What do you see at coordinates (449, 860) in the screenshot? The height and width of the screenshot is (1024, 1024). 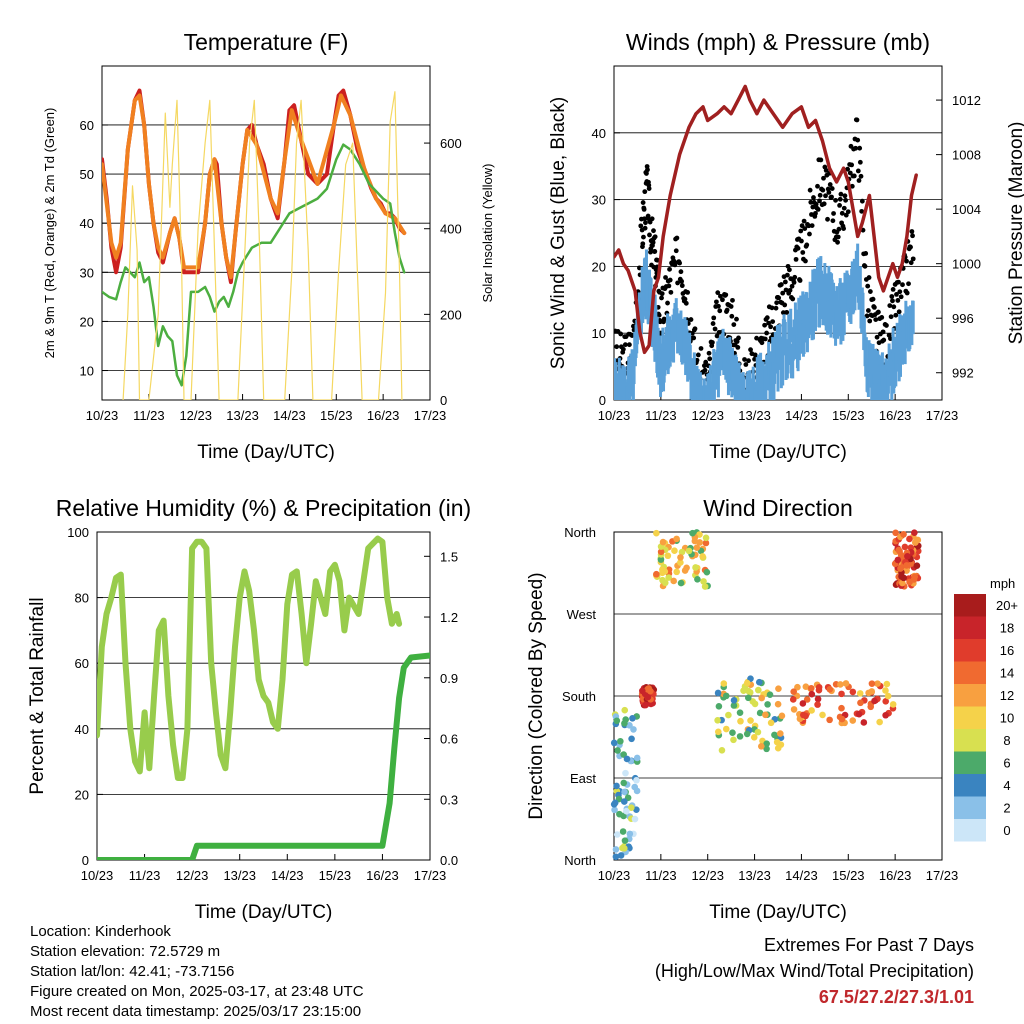 I see `y2-tick-label: 0.0` at bounding box center [449, 860].